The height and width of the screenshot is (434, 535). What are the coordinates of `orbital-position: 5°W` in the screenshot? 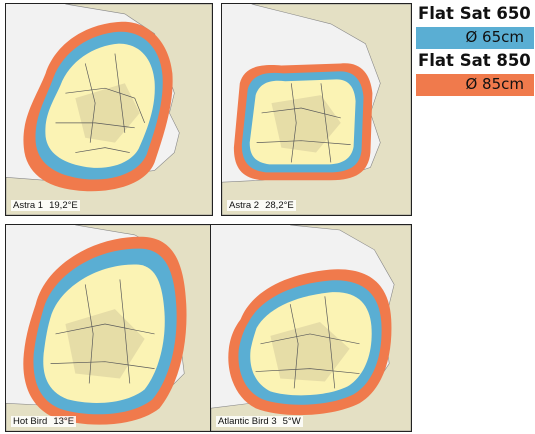 It's located at (291, 421).